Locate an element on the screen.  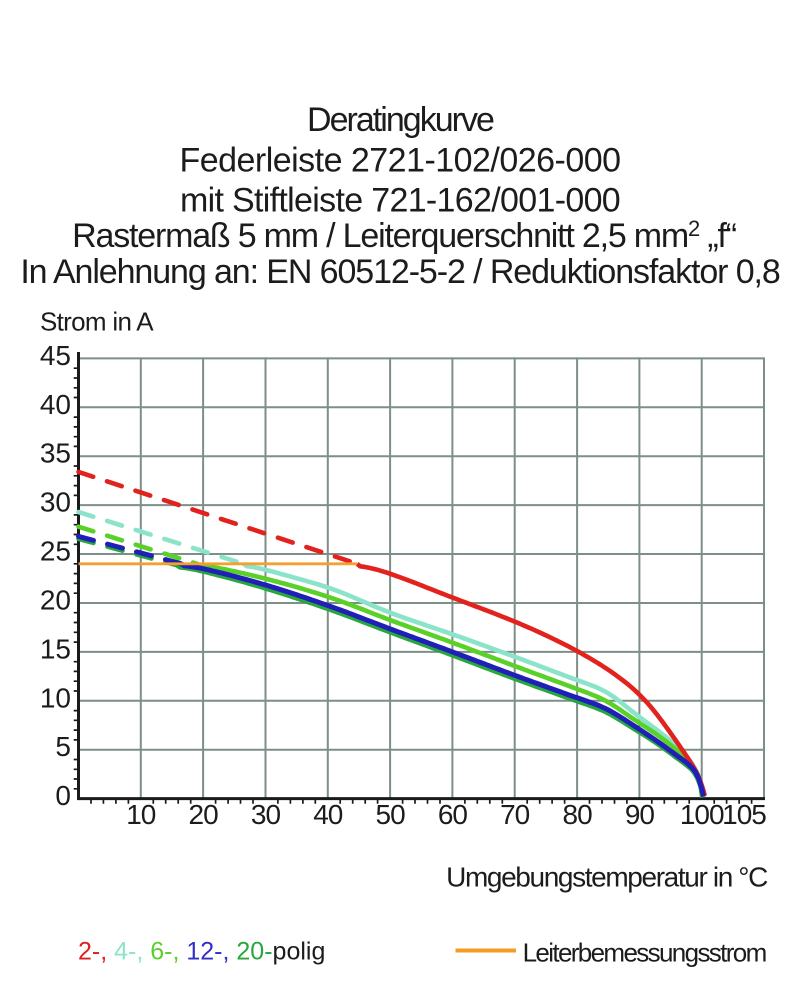
svg-text: 60 is located at coordinates (453, 814).